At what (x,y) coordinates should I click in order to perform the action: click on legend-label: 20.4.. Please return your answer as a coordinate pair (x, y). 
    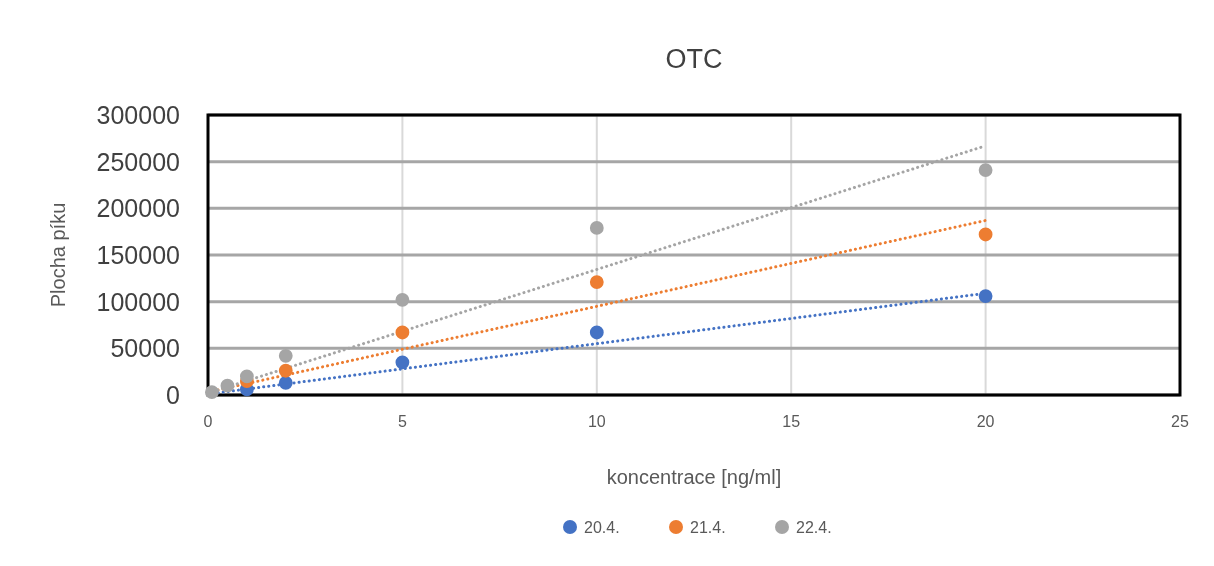
    Looking at the image, I should click on (602, 527).